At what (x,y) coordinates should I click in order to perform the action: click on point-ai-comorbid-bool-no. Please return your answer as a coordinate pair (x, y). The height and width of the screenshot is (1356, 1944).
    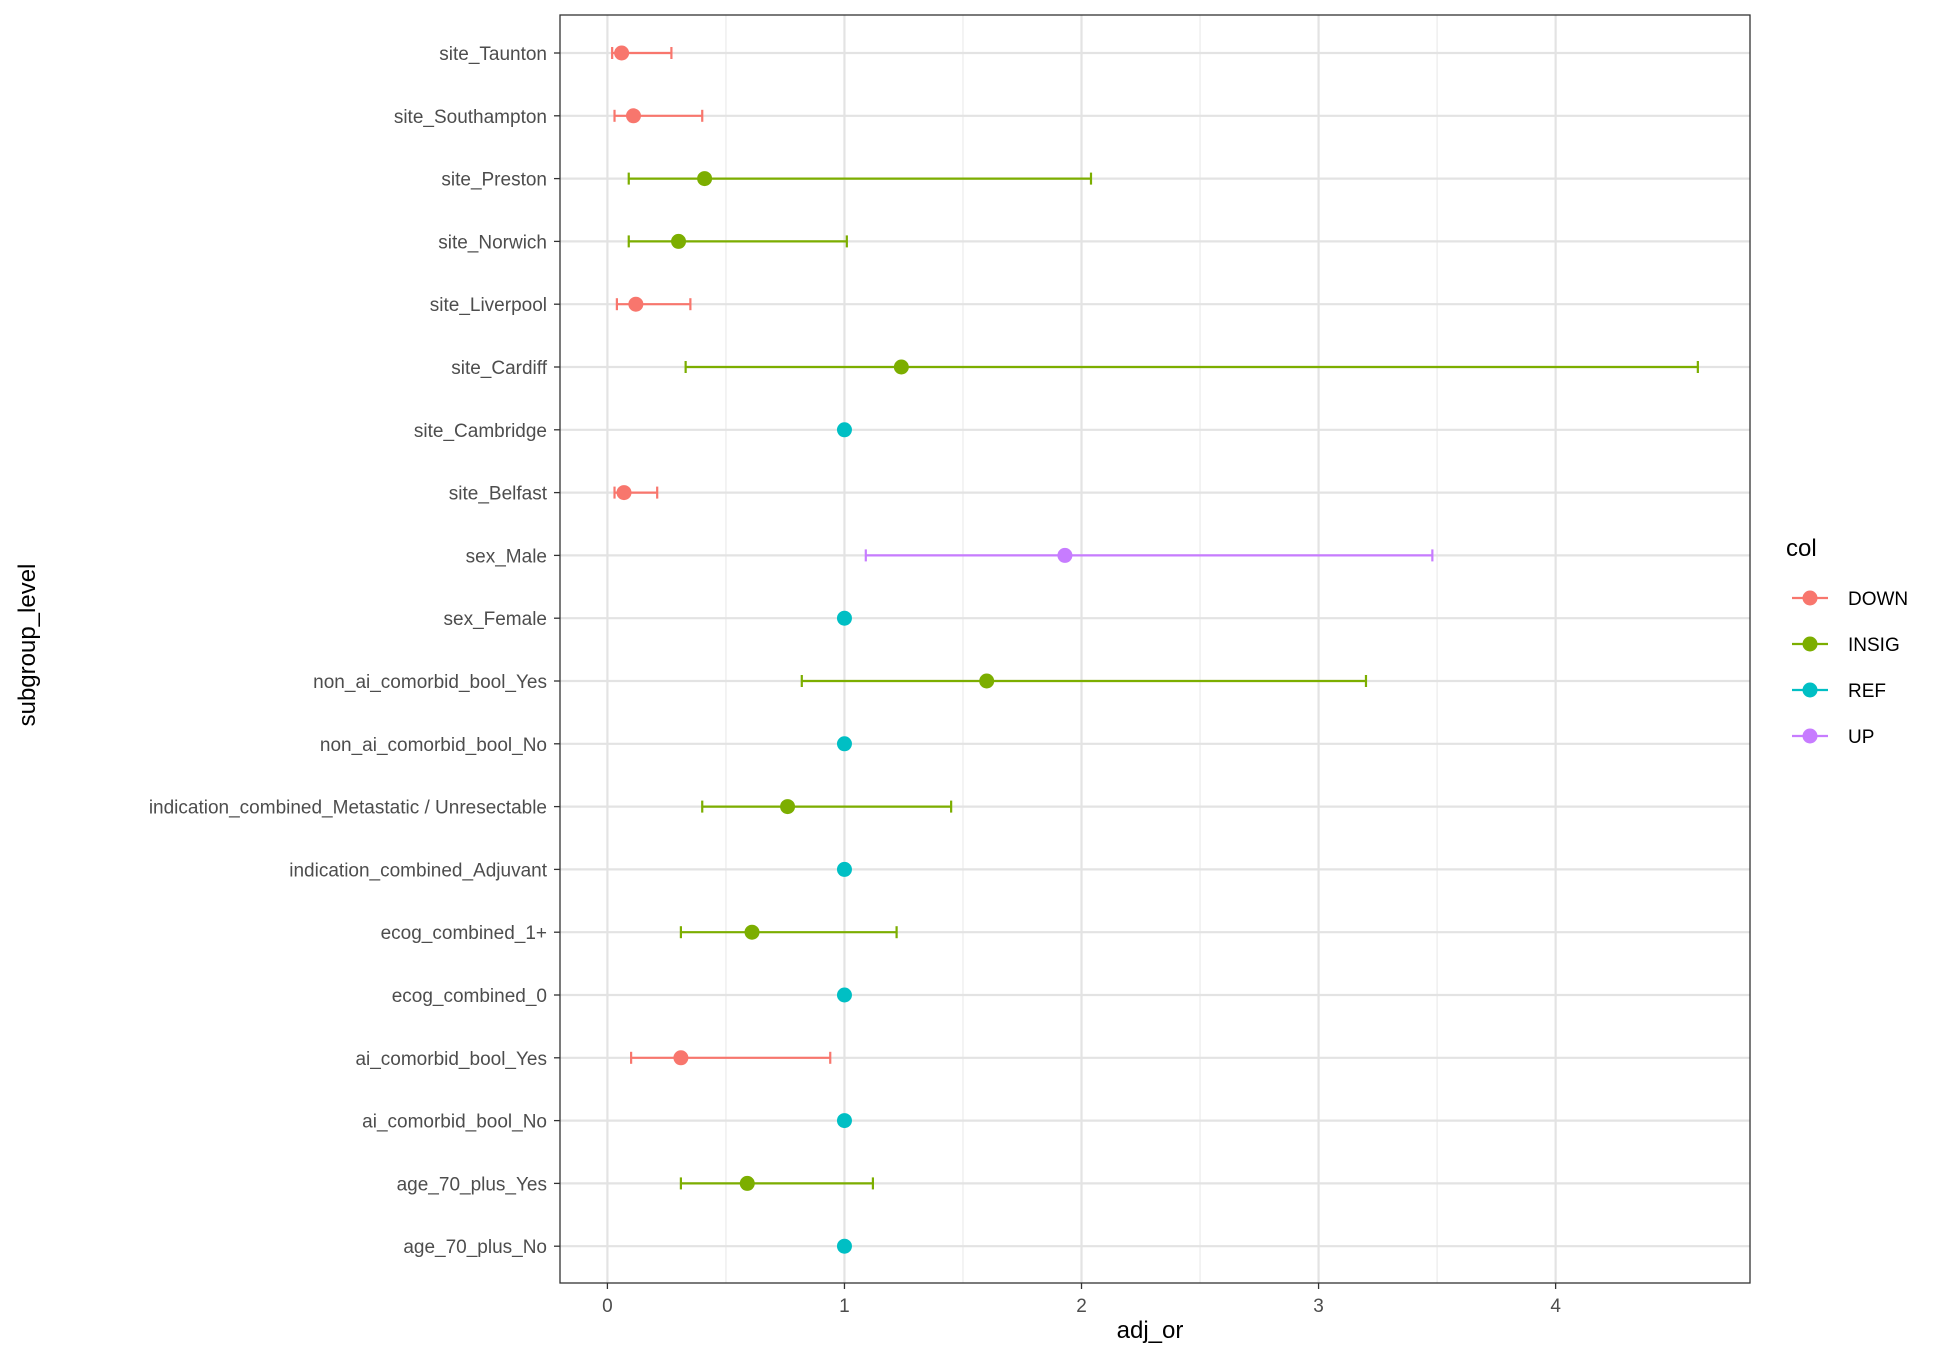
    Looking at the image, I should click on (844, 1121).